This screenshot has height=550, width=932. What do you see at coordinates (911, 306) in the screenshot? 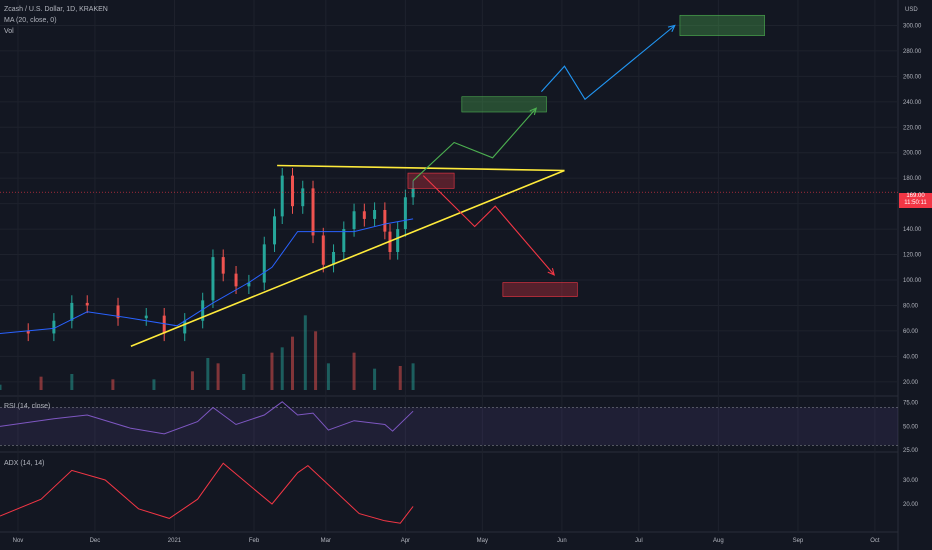
I see `y-tick-label: 80.00` at bounding box center [911, 306].